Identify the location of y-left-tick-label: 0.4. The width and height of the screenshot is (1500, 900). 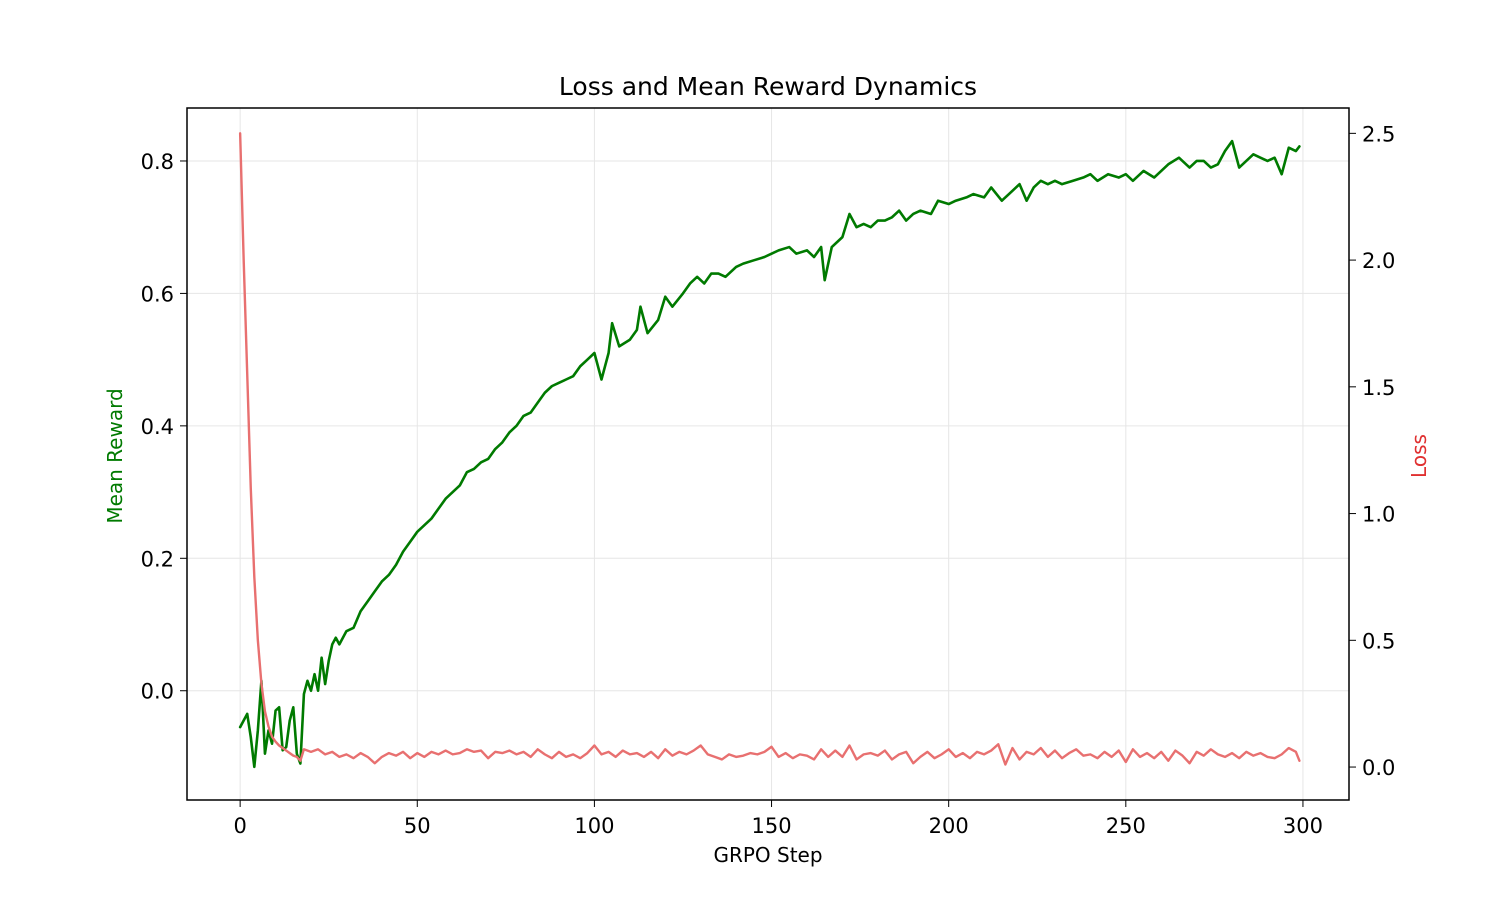
(157, 427).